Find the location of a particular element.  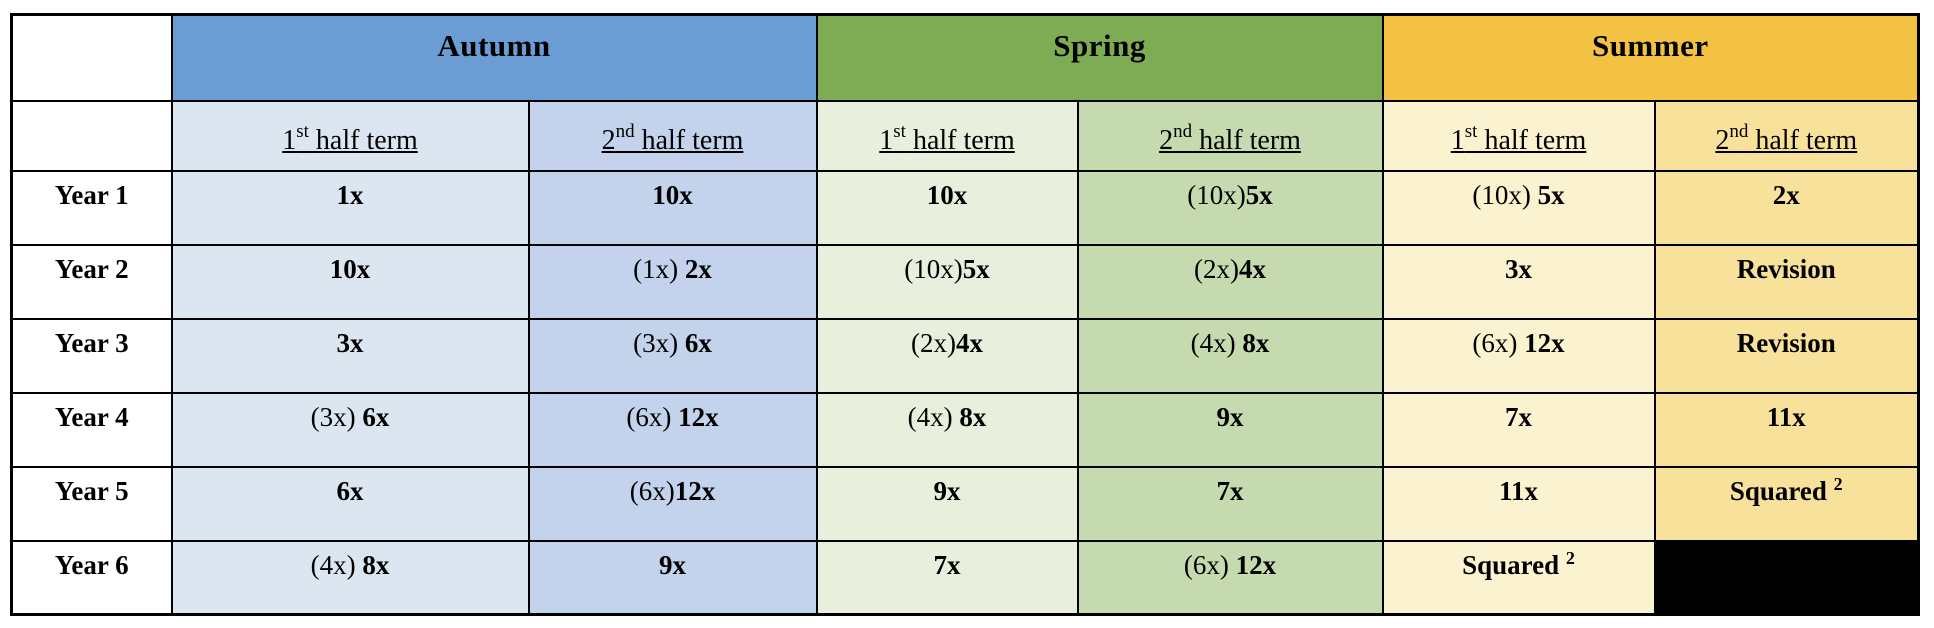

year-label: Year 5 is located at coordinates (91, 503).